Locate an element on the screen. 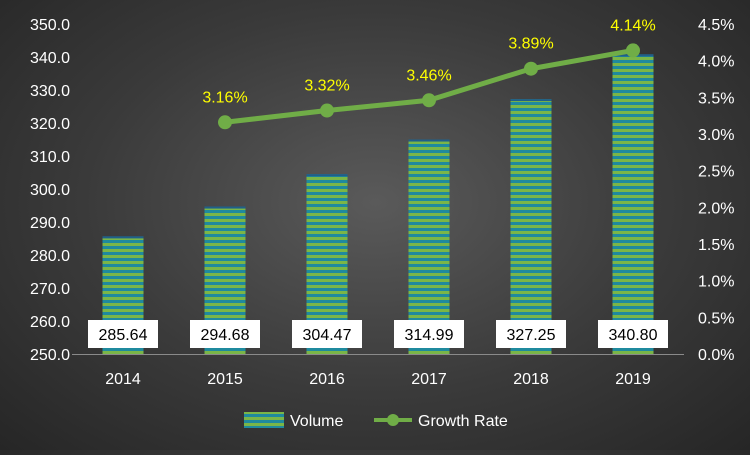  y-left-tick-label: 250.0 is located at coordinates (50, 355).